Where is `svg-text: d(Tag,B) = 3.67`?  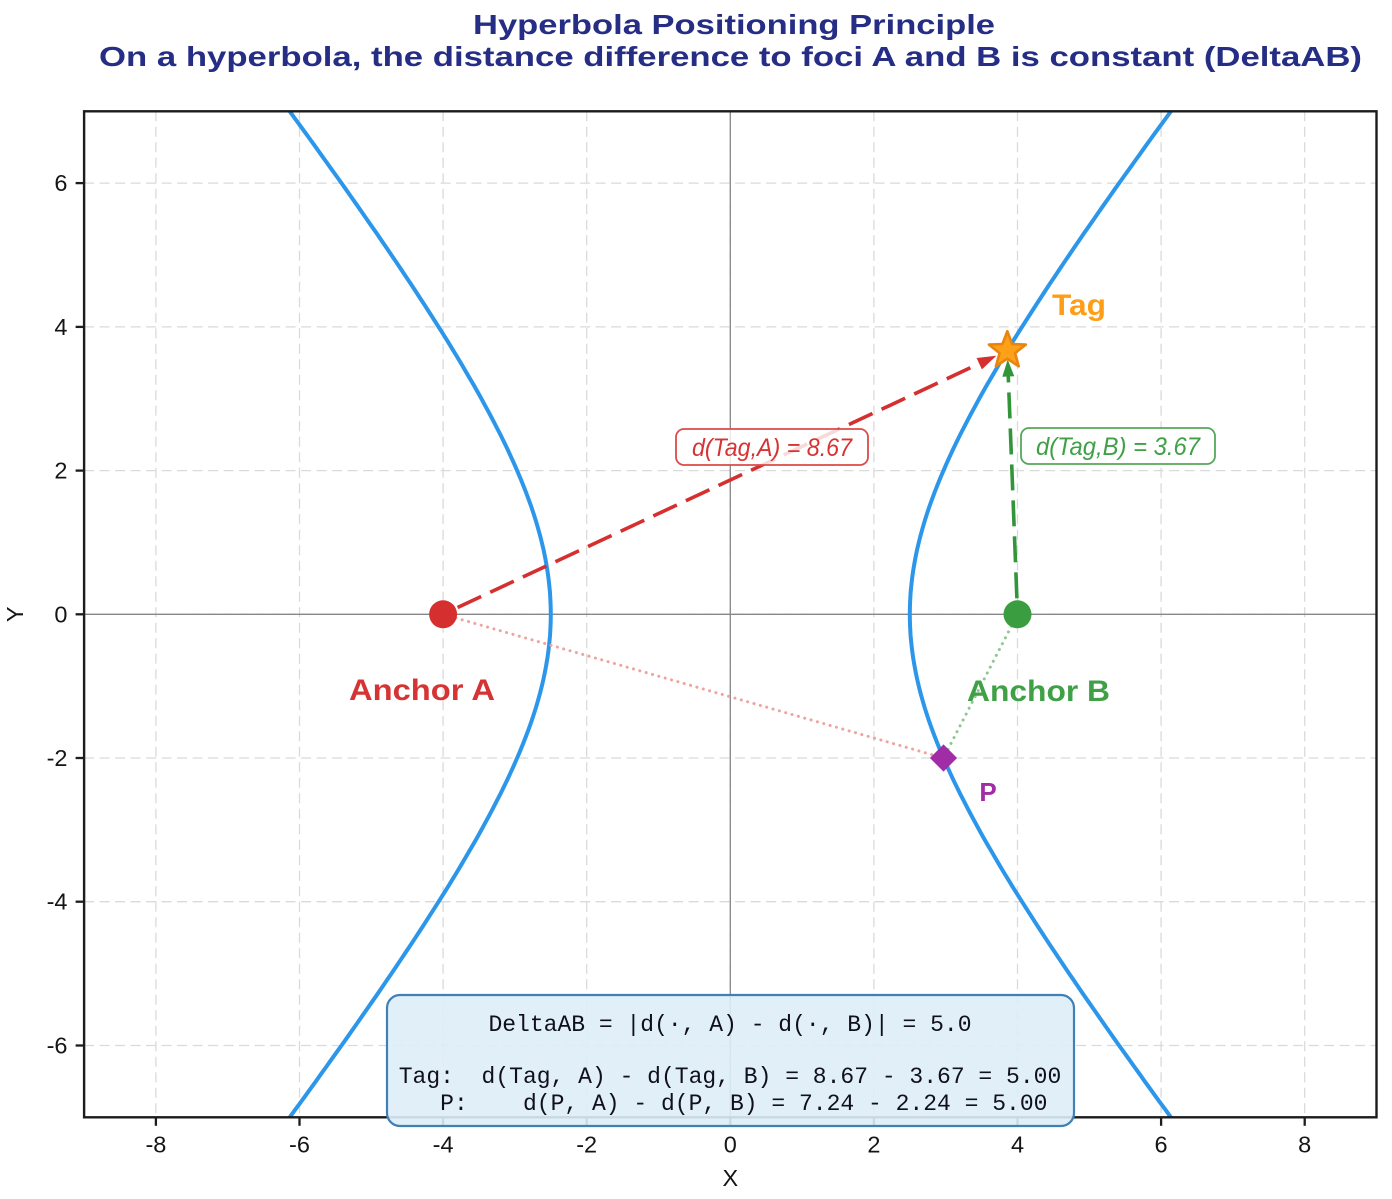 svg-text: d(Tag,B) = 3.67 is located at coordinates (1118, 447).